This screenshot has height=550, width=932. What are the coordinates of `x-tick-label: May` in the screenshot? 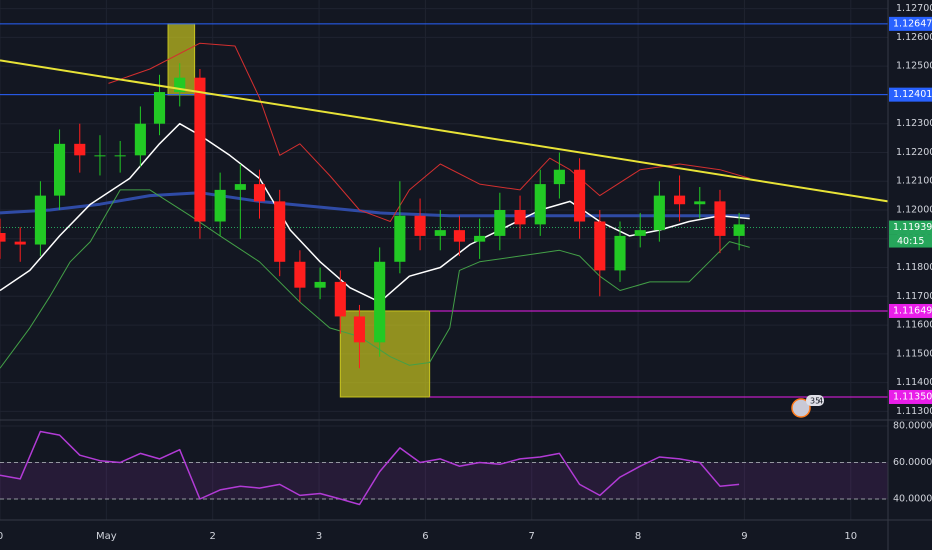 It's located at (106, 536).